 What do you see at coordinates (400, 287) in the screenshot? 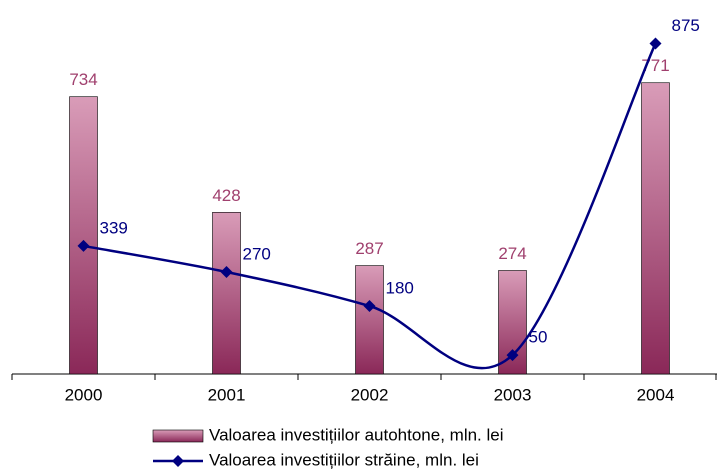
I see `line-label: 180` at bounding box center [400, 287].